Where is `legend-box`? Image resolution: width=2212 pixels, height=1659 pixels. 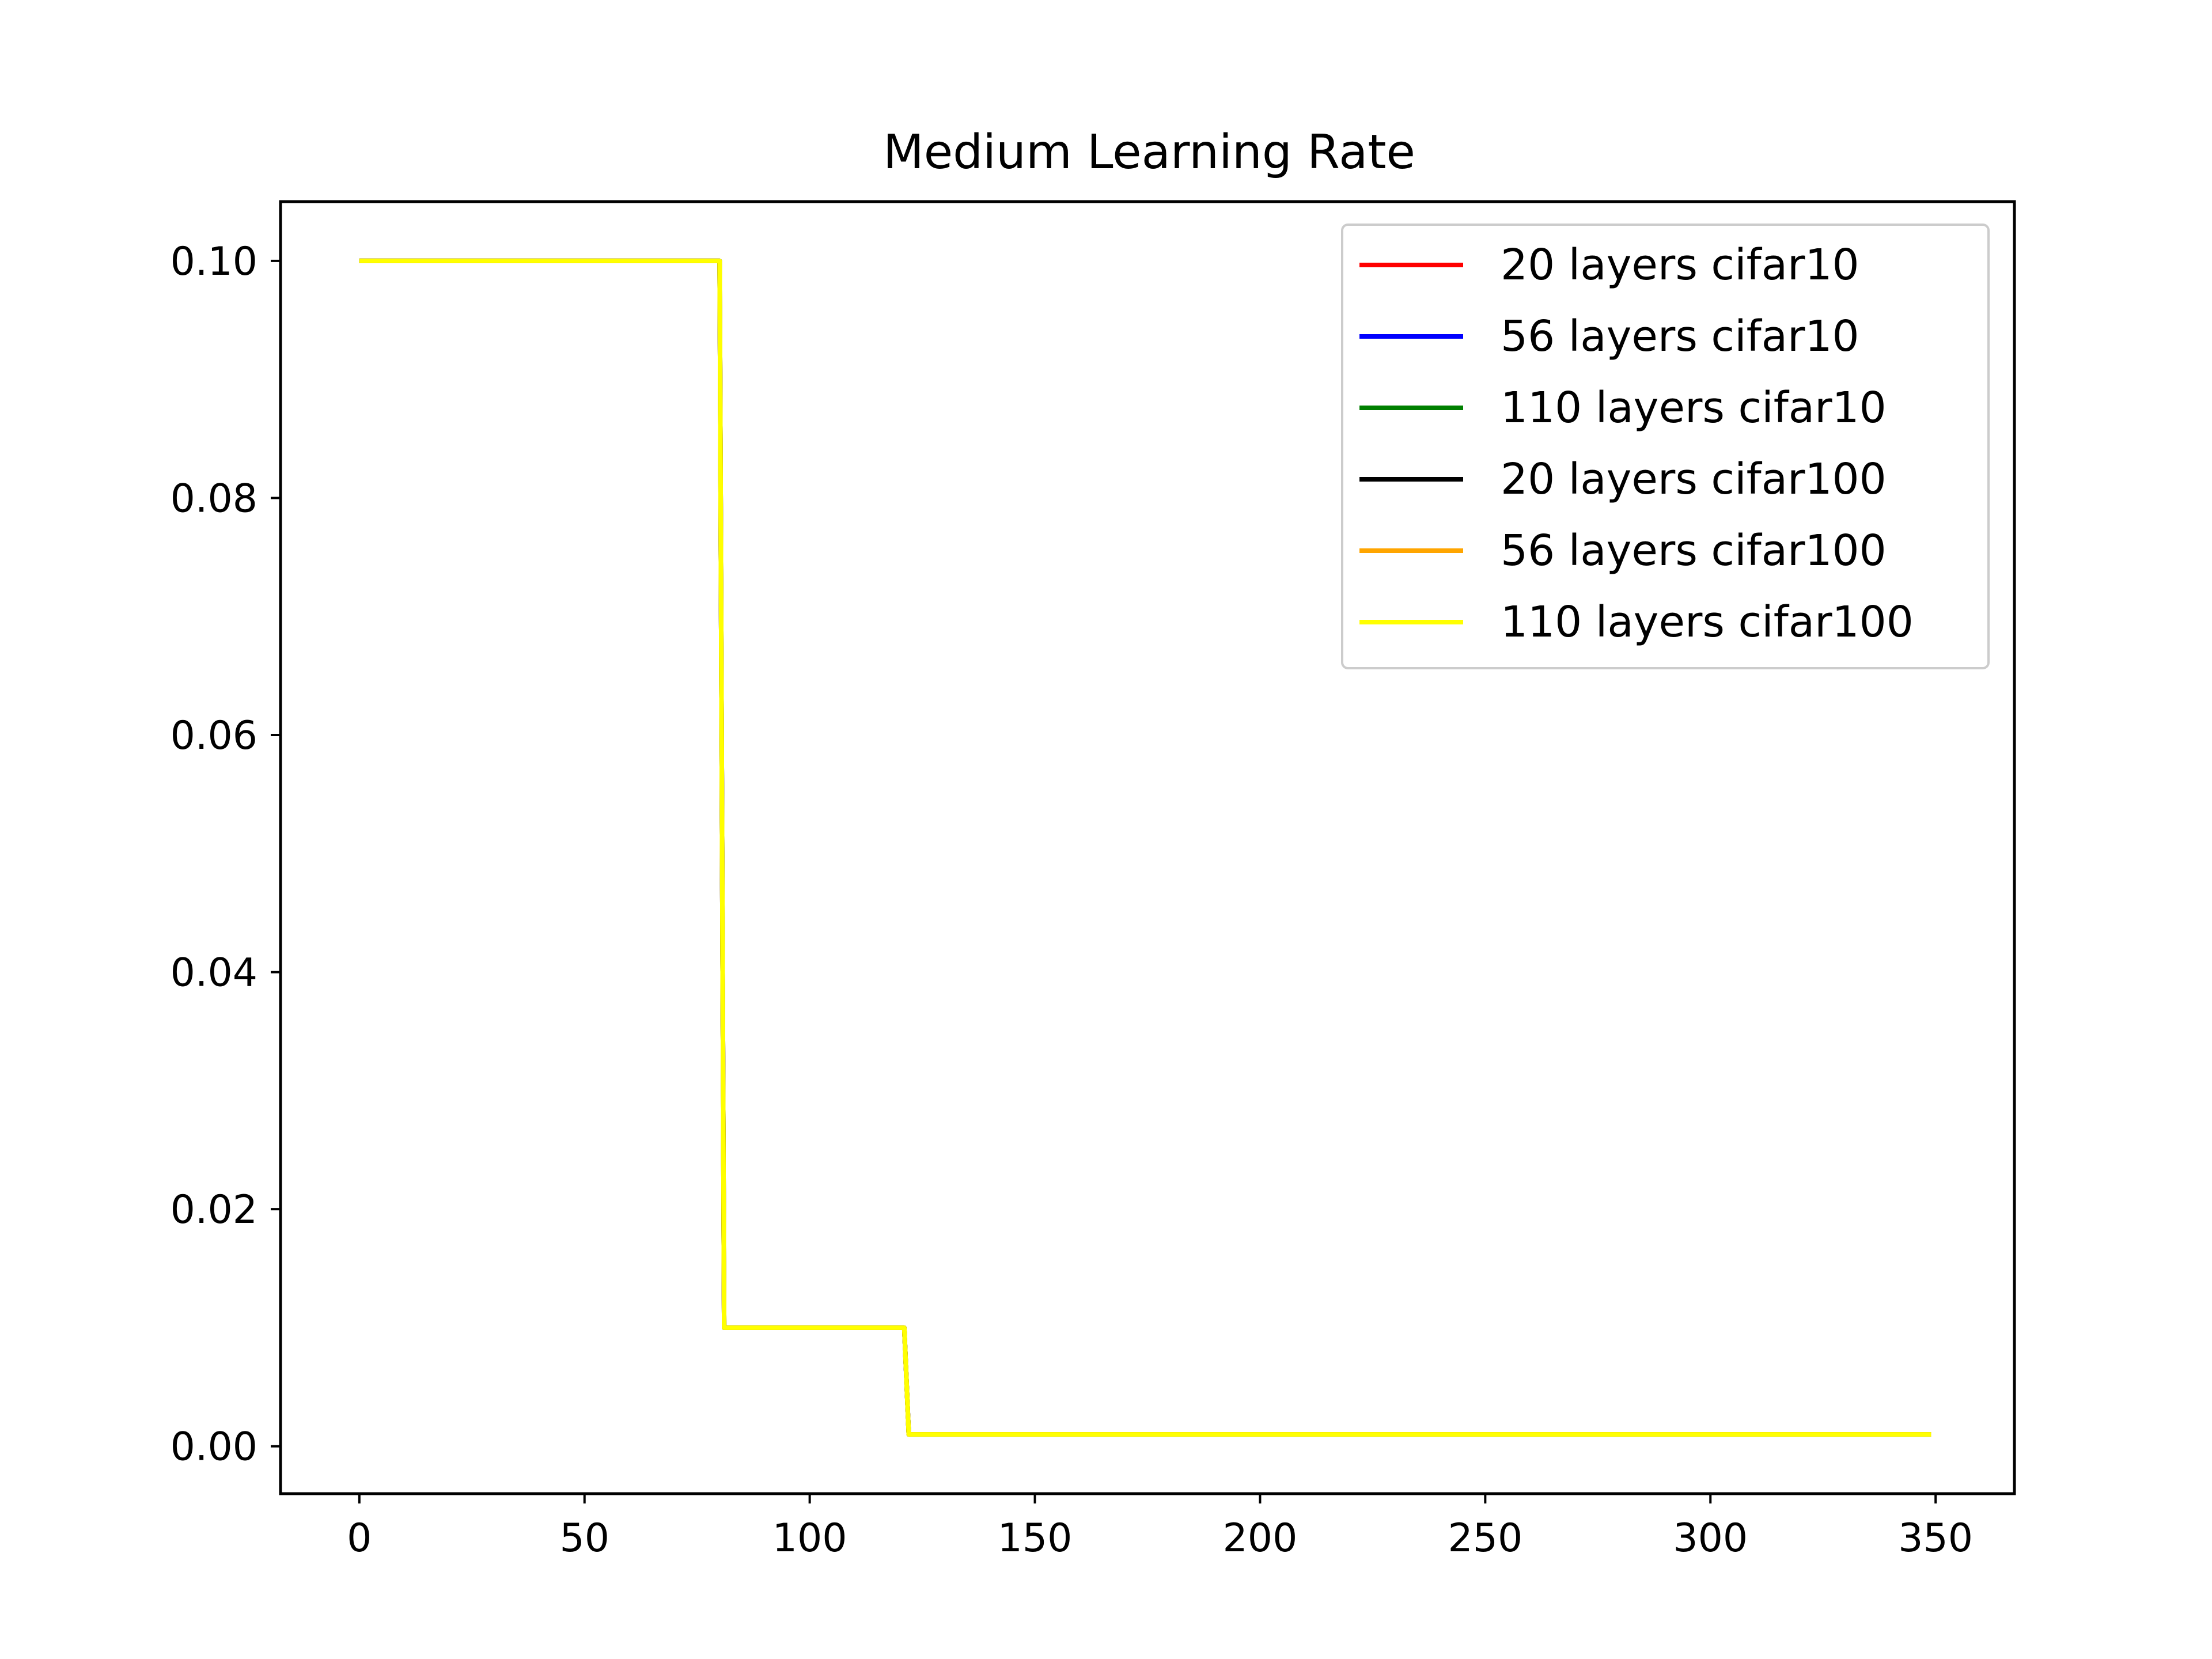
legend-box is located at coordinates (1665, 446).